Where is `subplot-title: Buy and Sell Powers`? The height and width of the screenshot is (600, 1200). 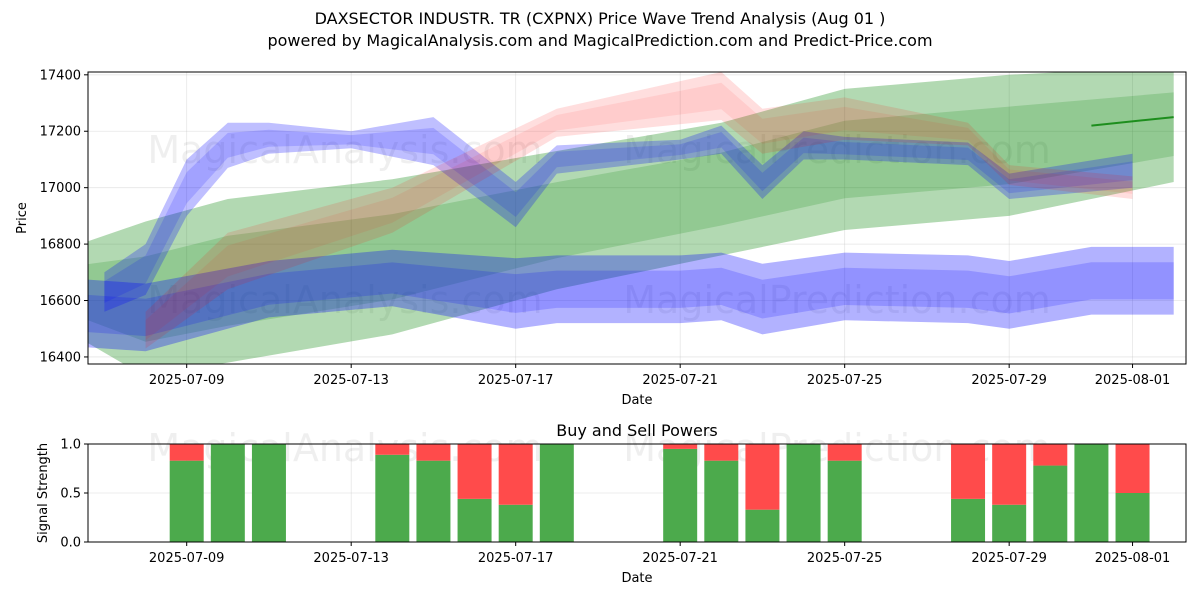 subplot-title: Buy and Sell Powers is located at coordinates (637, 430).